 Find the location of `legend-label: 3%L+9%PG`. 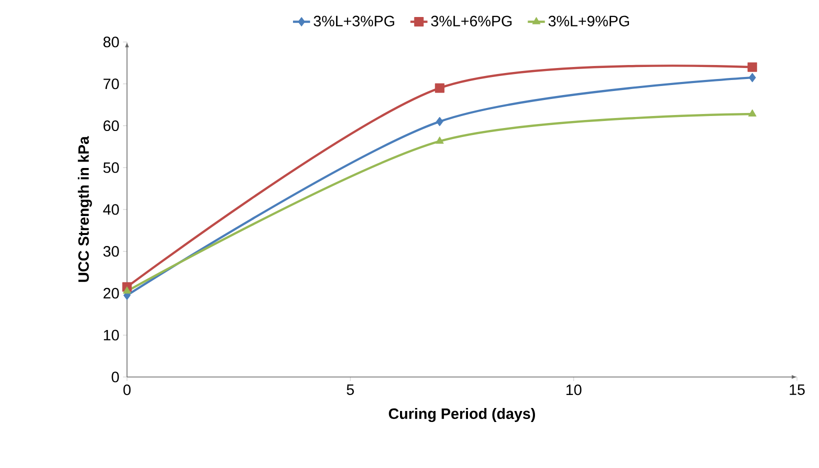

legend-label: 3%L+9%PG is located at coordinates (588, 21).